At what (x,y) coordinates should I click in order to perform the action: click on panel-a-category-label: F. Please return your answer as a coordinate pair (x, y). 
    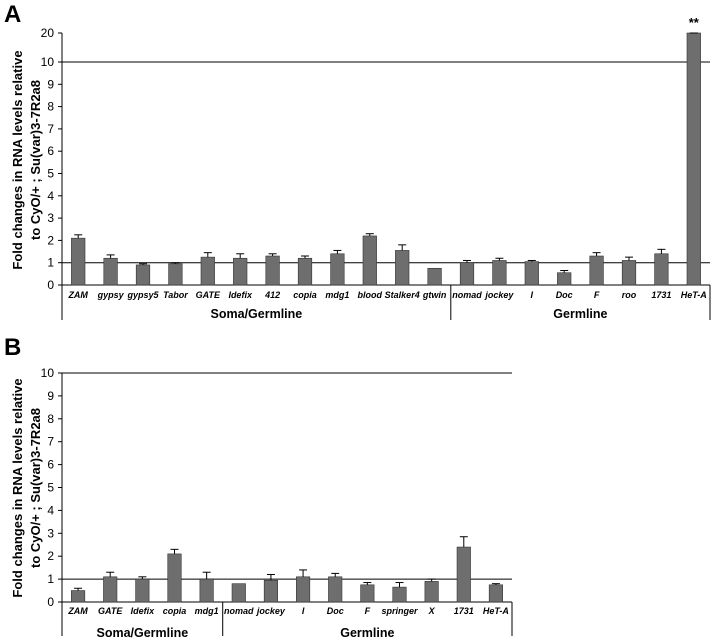
    Looking at the image, I should click on (597, 295).